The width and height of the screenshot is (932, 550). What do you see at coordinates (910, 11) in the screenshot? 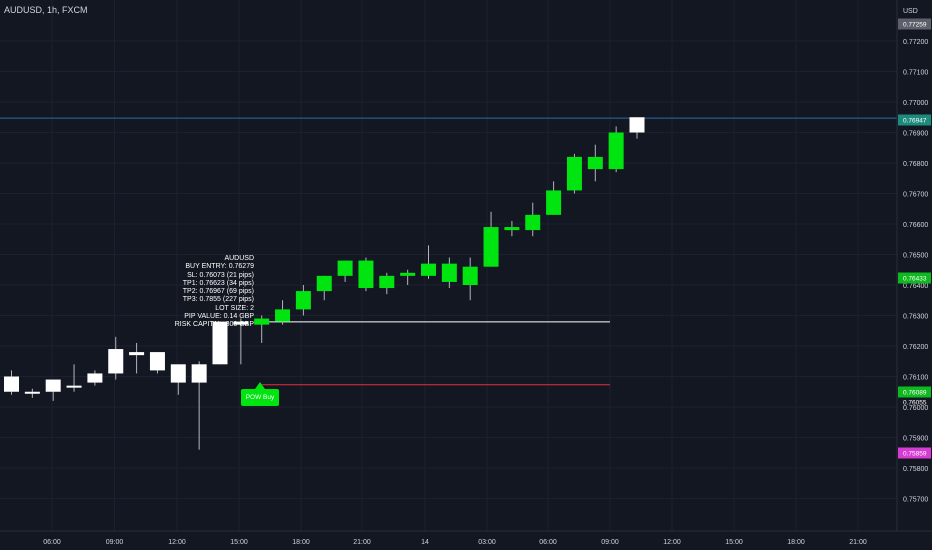
I see `currency-label: USD` at bounding box center [910, 11].